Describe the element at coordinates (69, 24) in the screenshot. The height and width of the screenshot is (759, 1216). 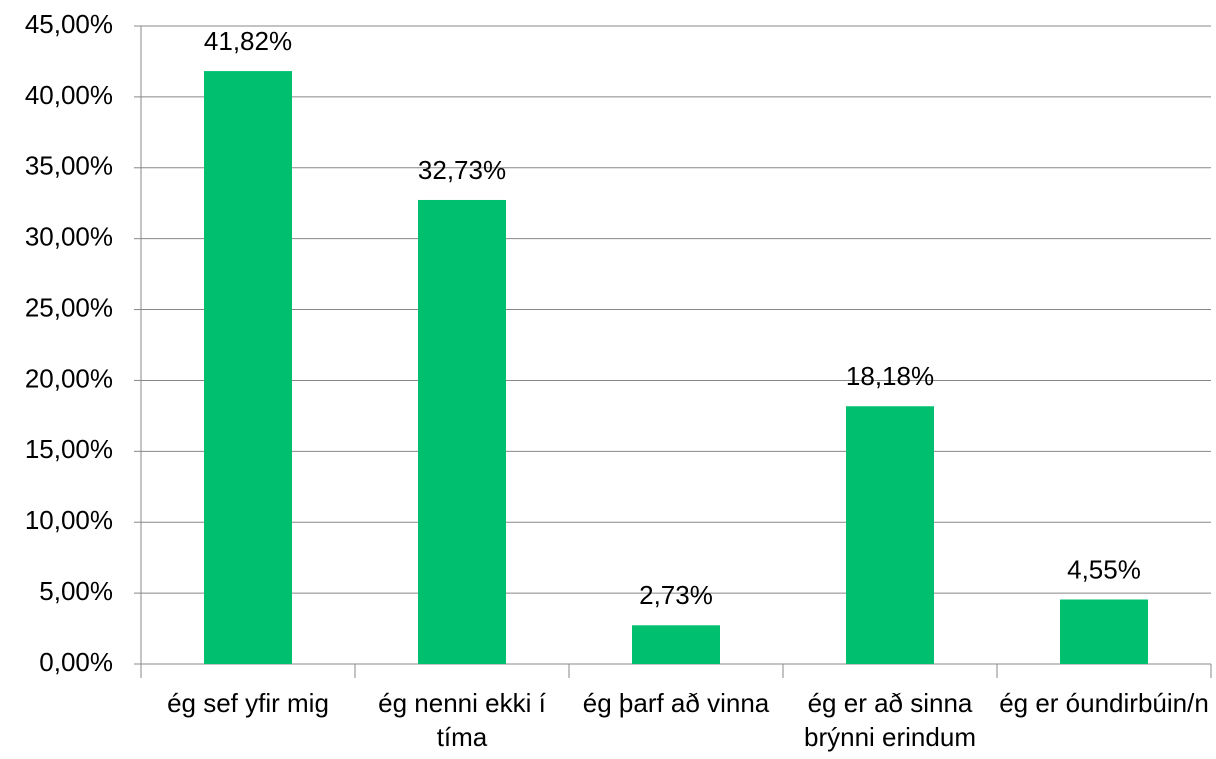
I see `y-tick-label: 45,00%` at that location.